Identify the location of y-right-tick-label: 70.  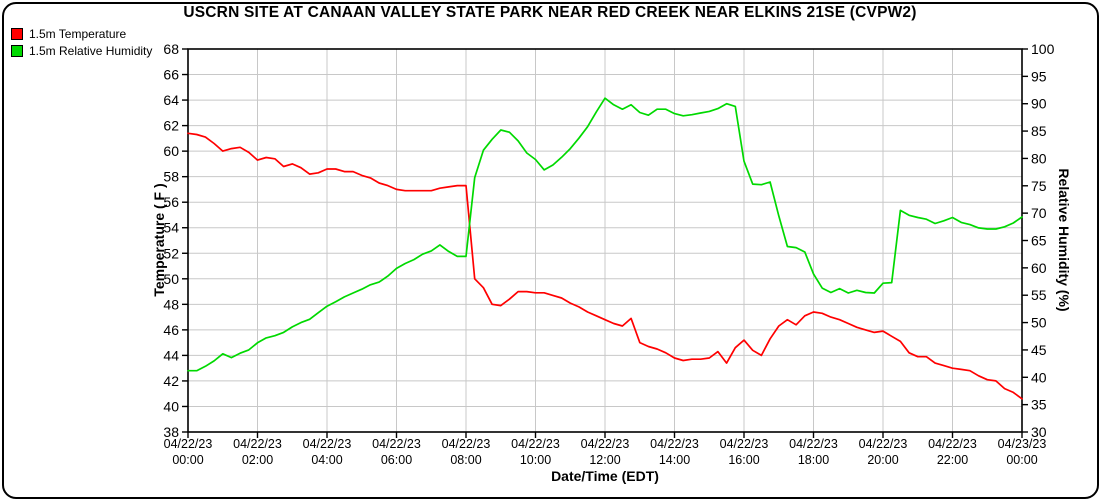
(1039, 213).